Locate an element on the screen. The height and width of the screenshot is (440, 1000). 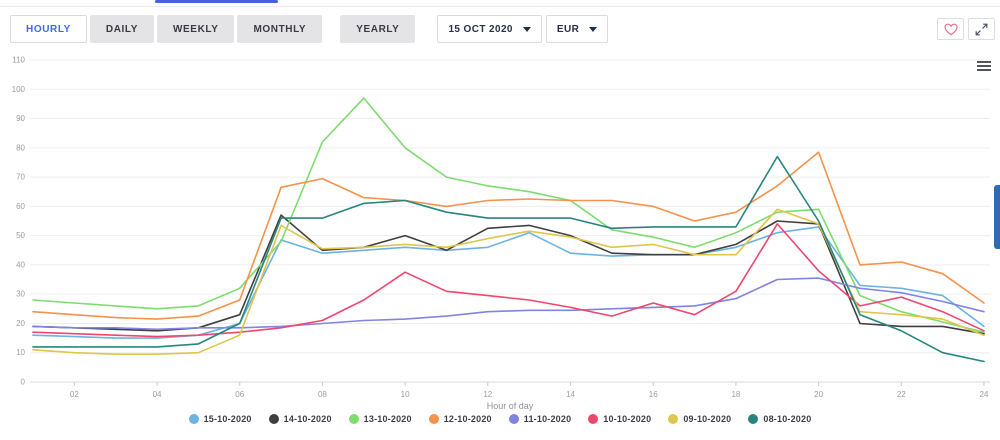
y-axis-tick-label: 20 is located at coordinates (20, 323).